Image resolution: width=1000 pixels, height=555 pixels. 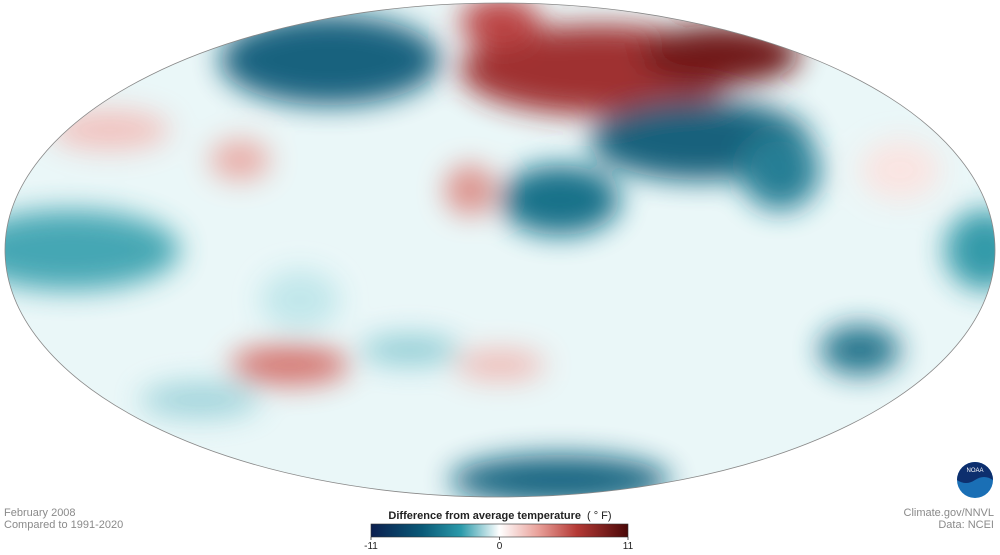 I want to click on baseline: Compared to 1991-2020, so click(x=63, y=525).